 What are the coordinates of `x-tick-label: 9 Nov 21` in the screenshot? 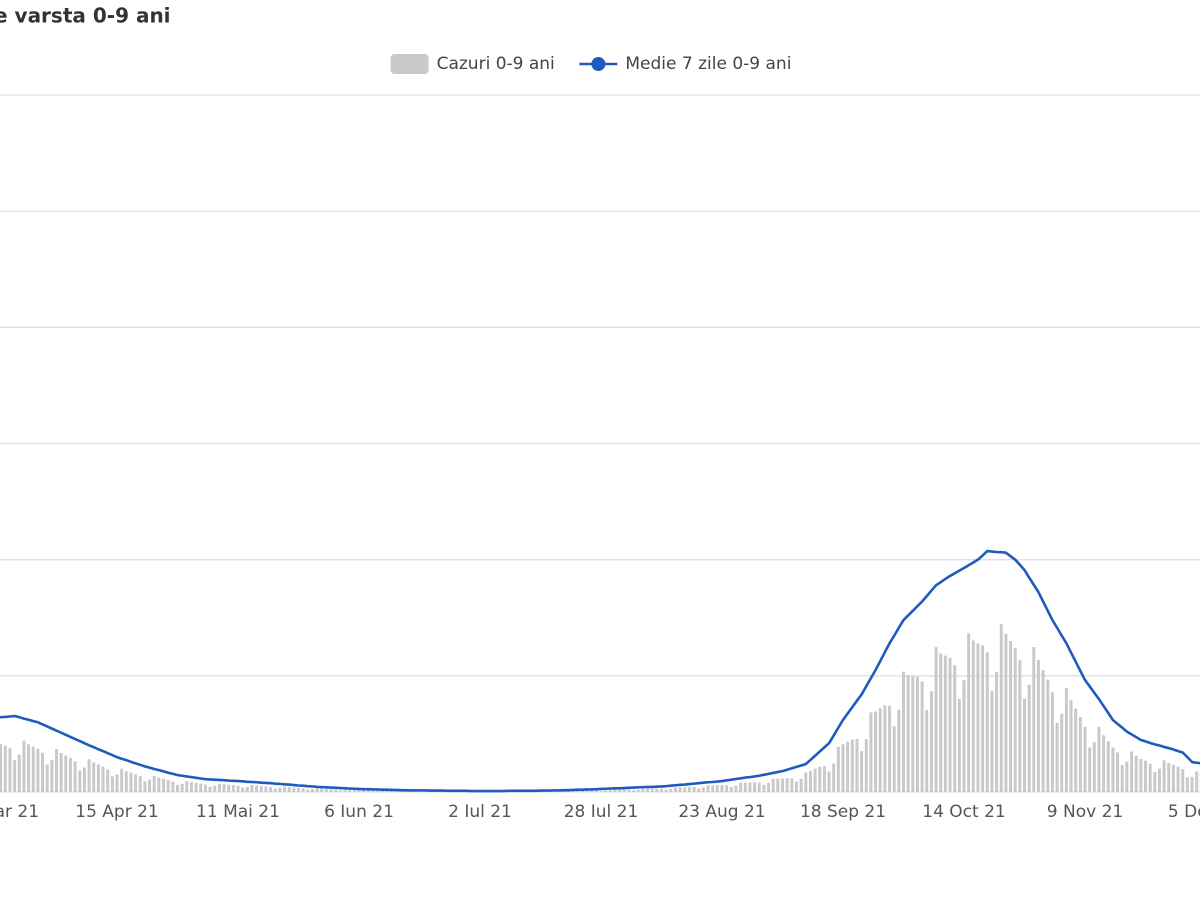 It's located at (1085, 812).